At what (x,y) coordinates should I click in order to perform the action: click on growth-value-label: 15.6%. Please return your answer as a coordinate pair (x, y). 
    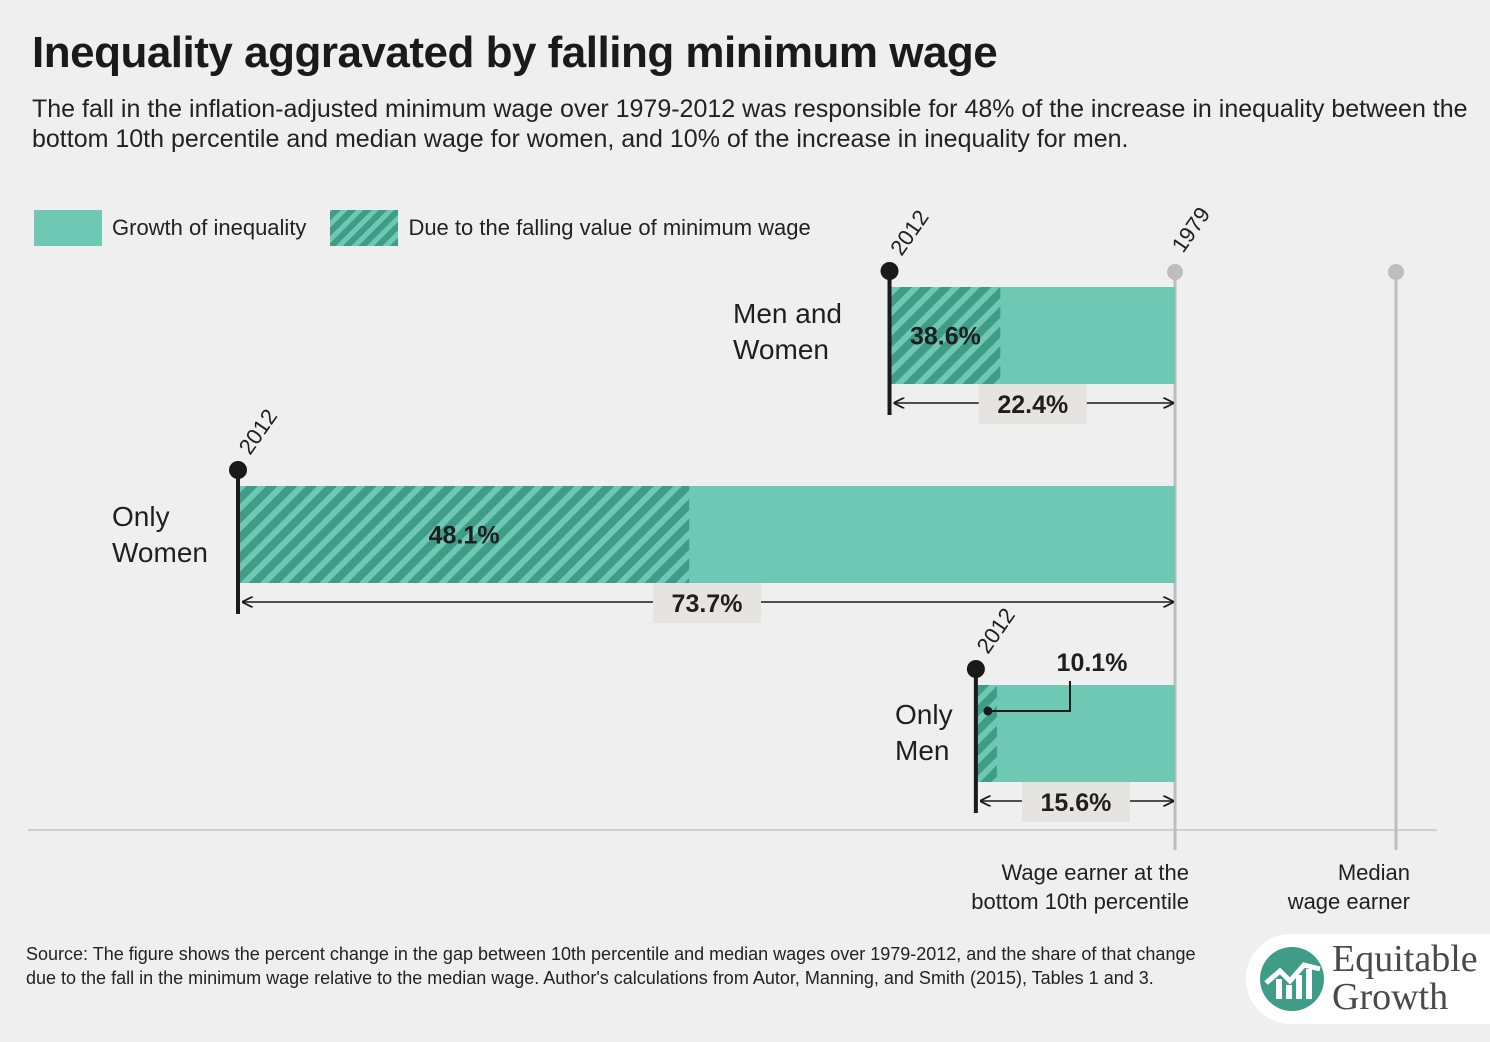
    Looking at the image, I should click on (1075, 803).